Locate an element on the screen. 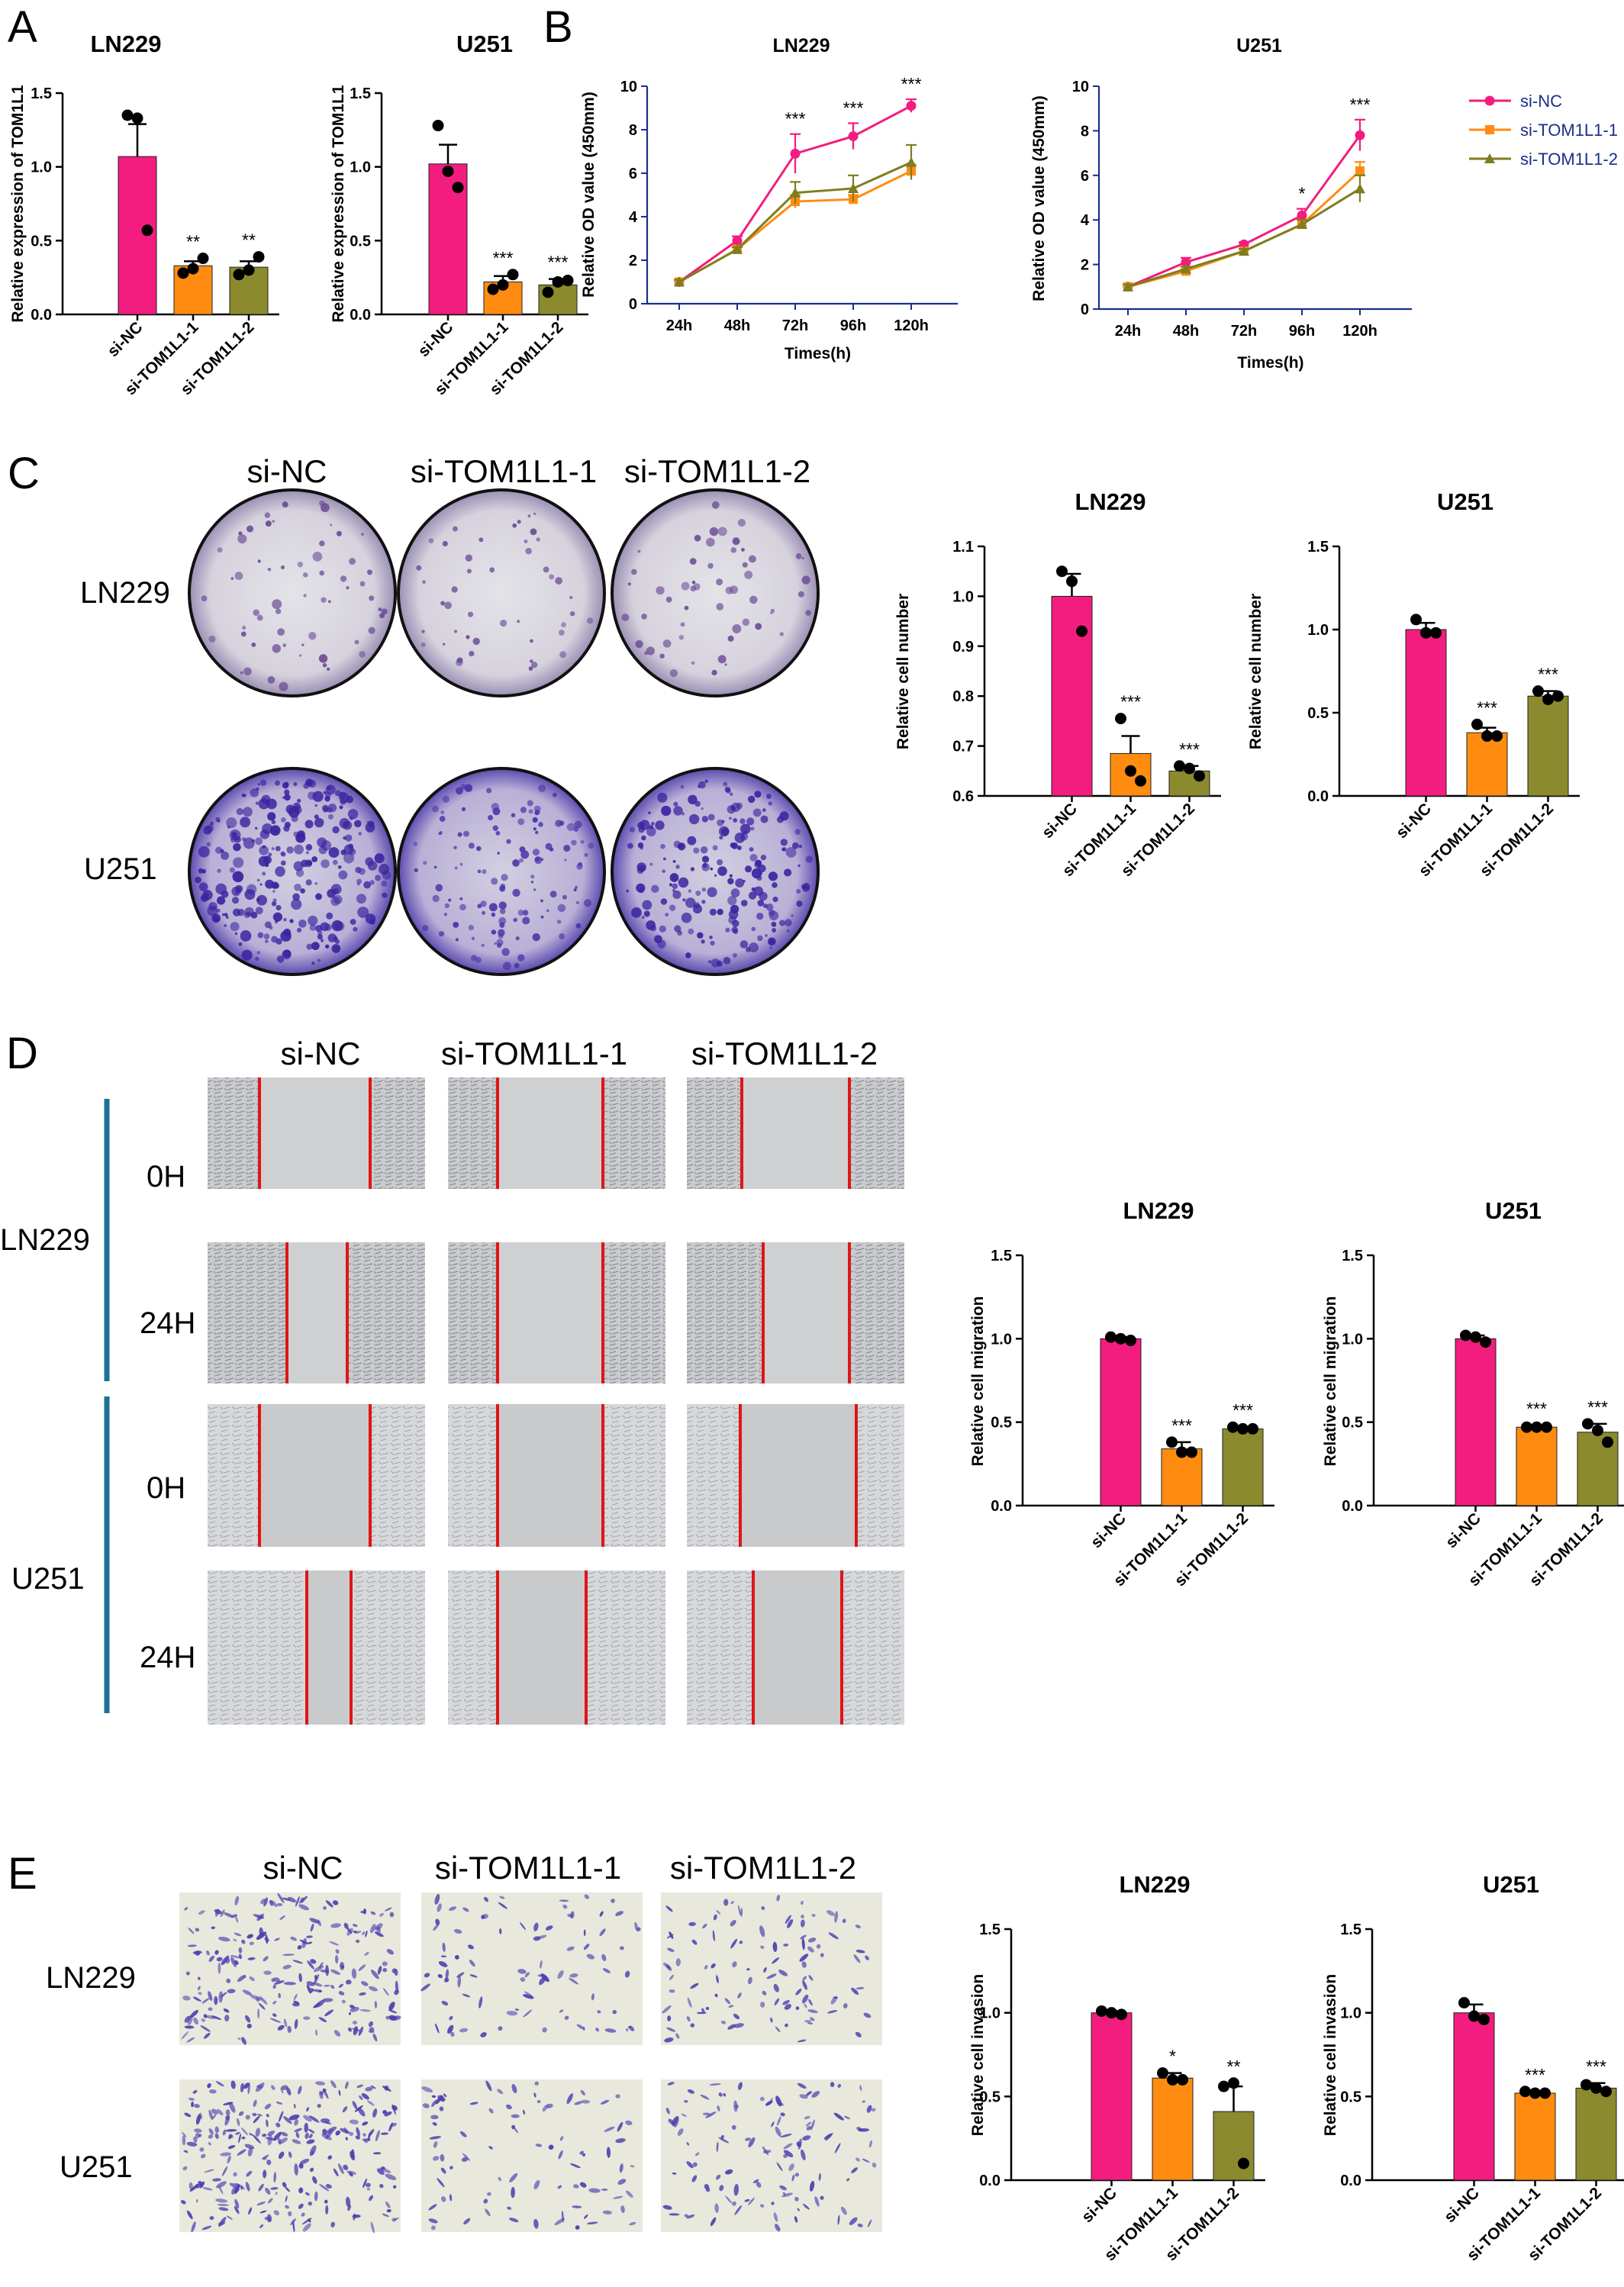  y-tick-label: 2 is located at coordinates (633, 261).